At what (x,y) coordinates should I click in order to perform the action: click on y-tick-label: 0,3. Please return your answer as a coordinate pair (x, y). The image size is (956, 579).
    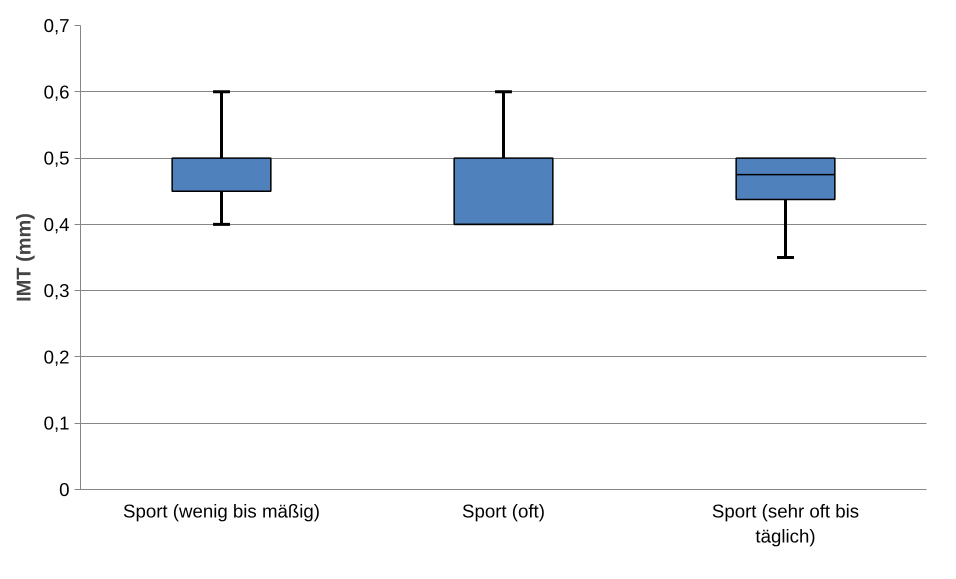
    Looking at the image, I should click on (57, 291).